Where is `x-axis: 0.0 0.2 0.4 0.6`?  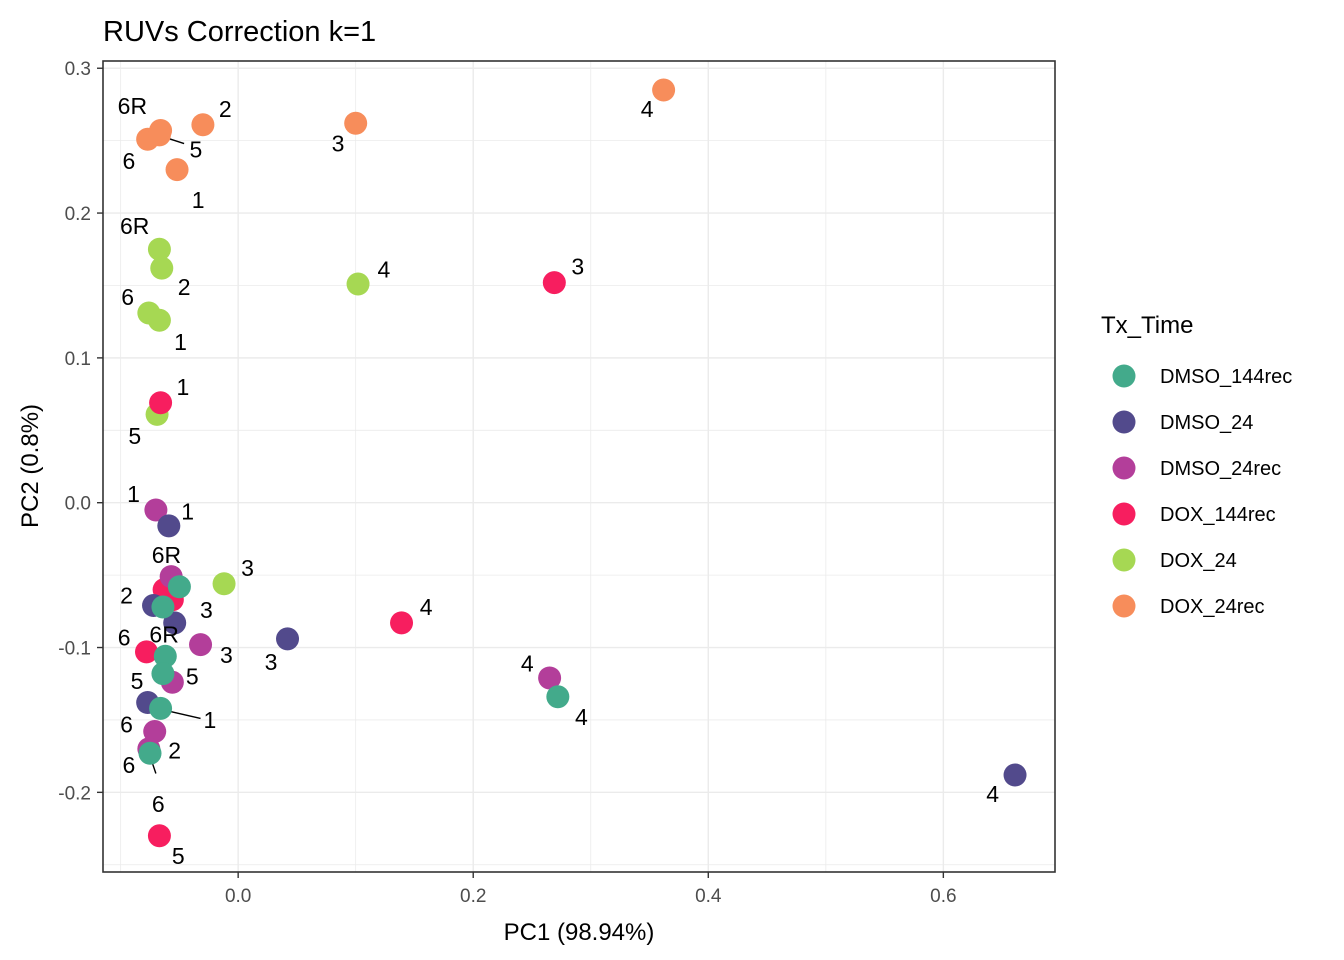 x-axis: 0.0 0.2 0.4 0.6 is located at coordinates (591, 889).